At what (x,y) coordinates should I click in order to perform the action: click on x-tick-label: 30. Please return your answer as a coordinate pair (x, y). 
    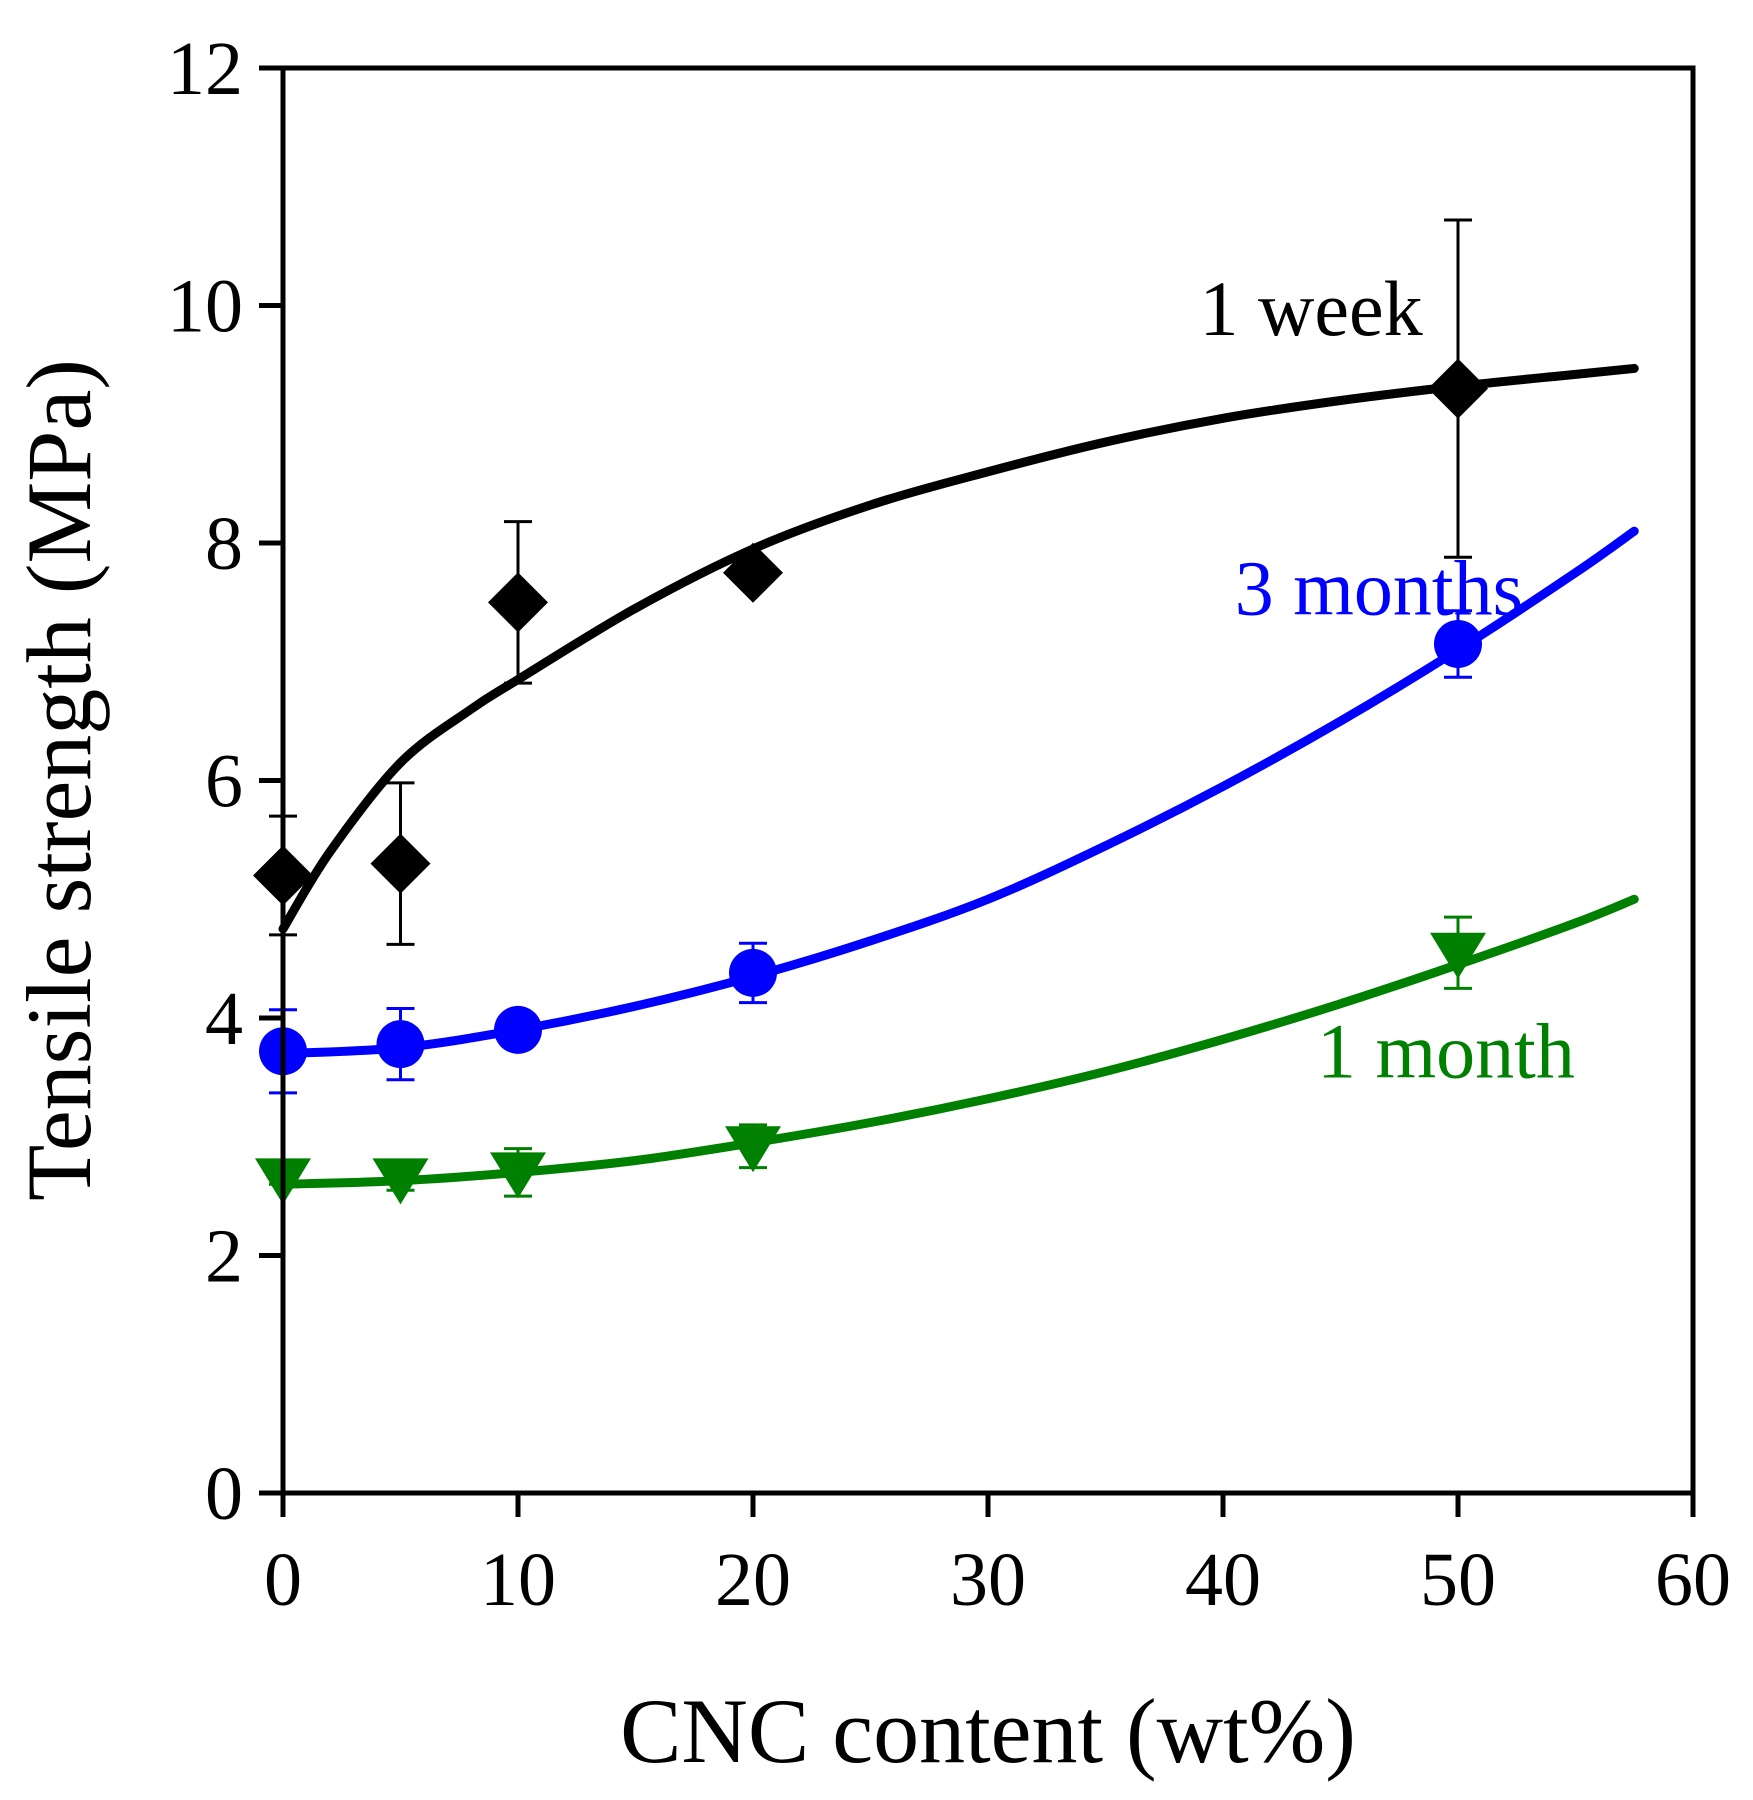
    Looking at the image, I should click on (988, 1580).